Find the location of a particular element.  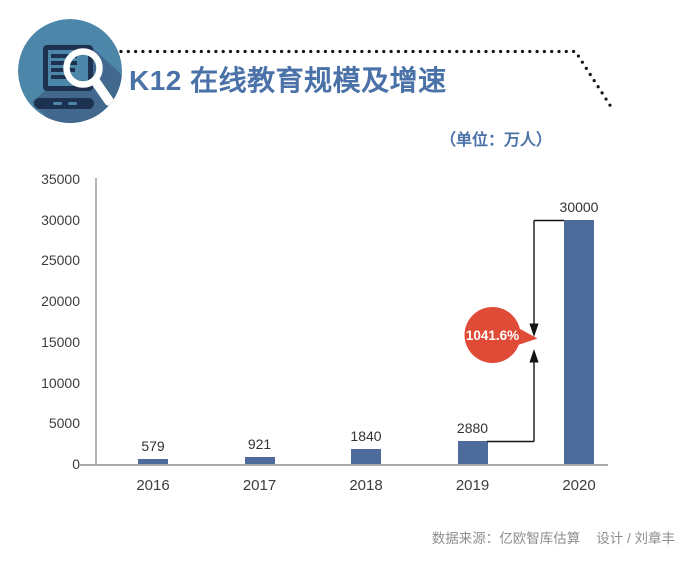

y-axis-line is located at coordinates (96, 322).